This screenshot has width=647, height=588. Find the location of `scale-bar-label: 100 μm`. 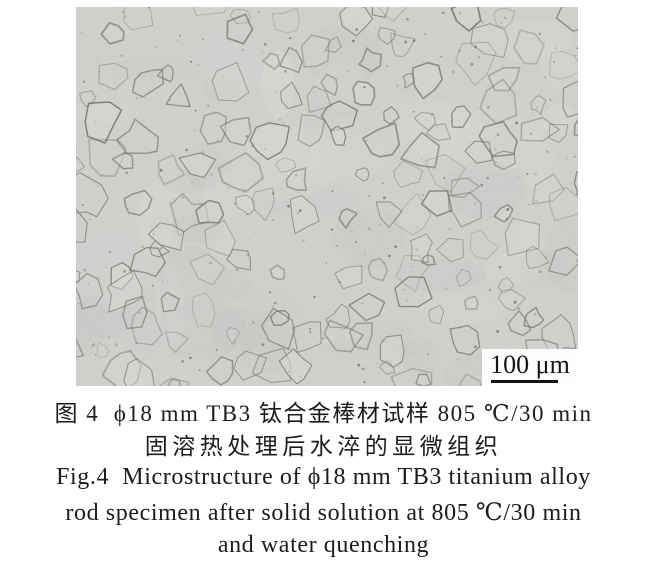

scale-bar-label: 100 μm is located at coordinates (530, 364).